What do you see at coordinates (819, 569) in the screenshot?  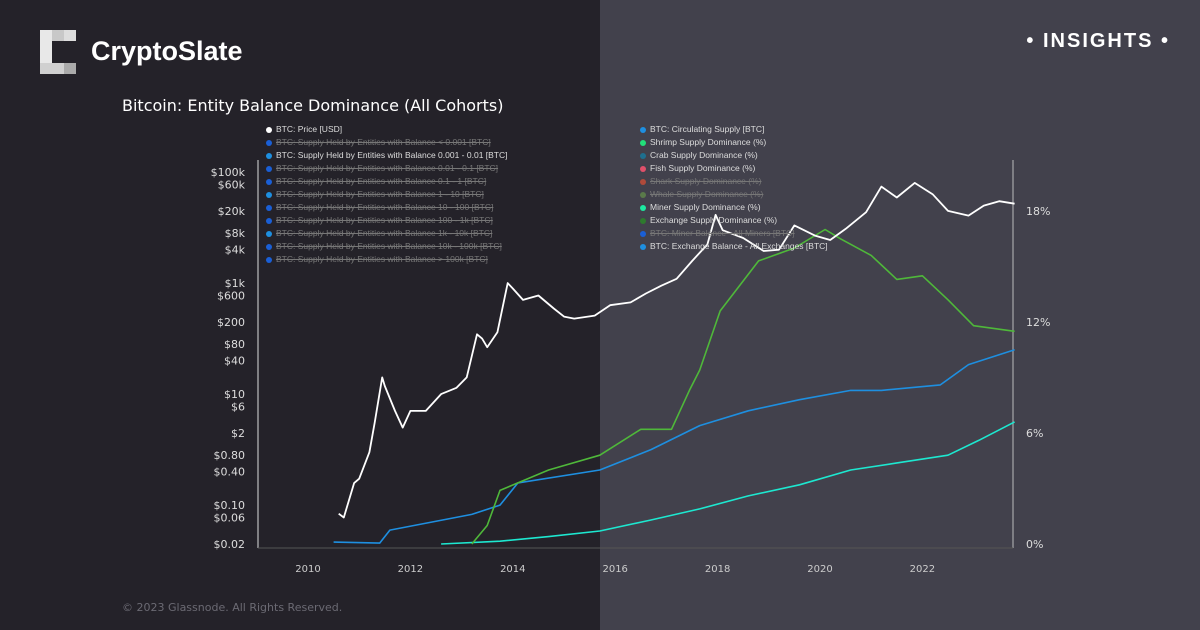 I see `x-tick-label: 2020` at bounding box center [819, 569].